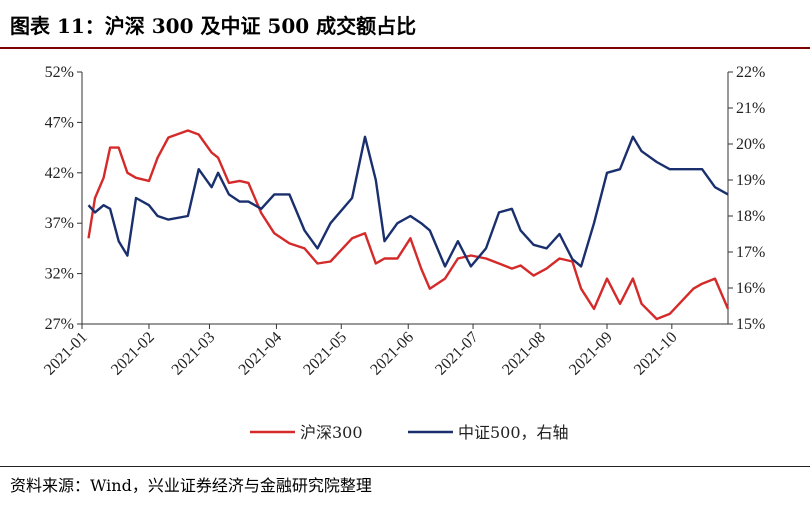 This screenshot has width=810, height=513. What do you see at coordinates (524, 354) in the screenshot?
I see `x-axis-tick-label: 2021-08` at bounding box center [524, 354].